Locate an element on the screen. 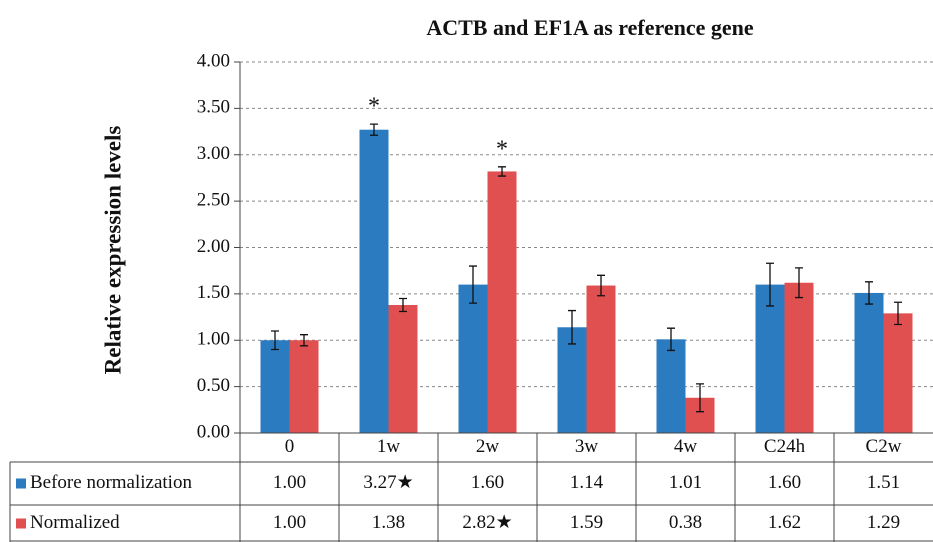 The width and height of the screenshot is (933, 542). x-tick-label: 1w is located at coordinates (389, 446).